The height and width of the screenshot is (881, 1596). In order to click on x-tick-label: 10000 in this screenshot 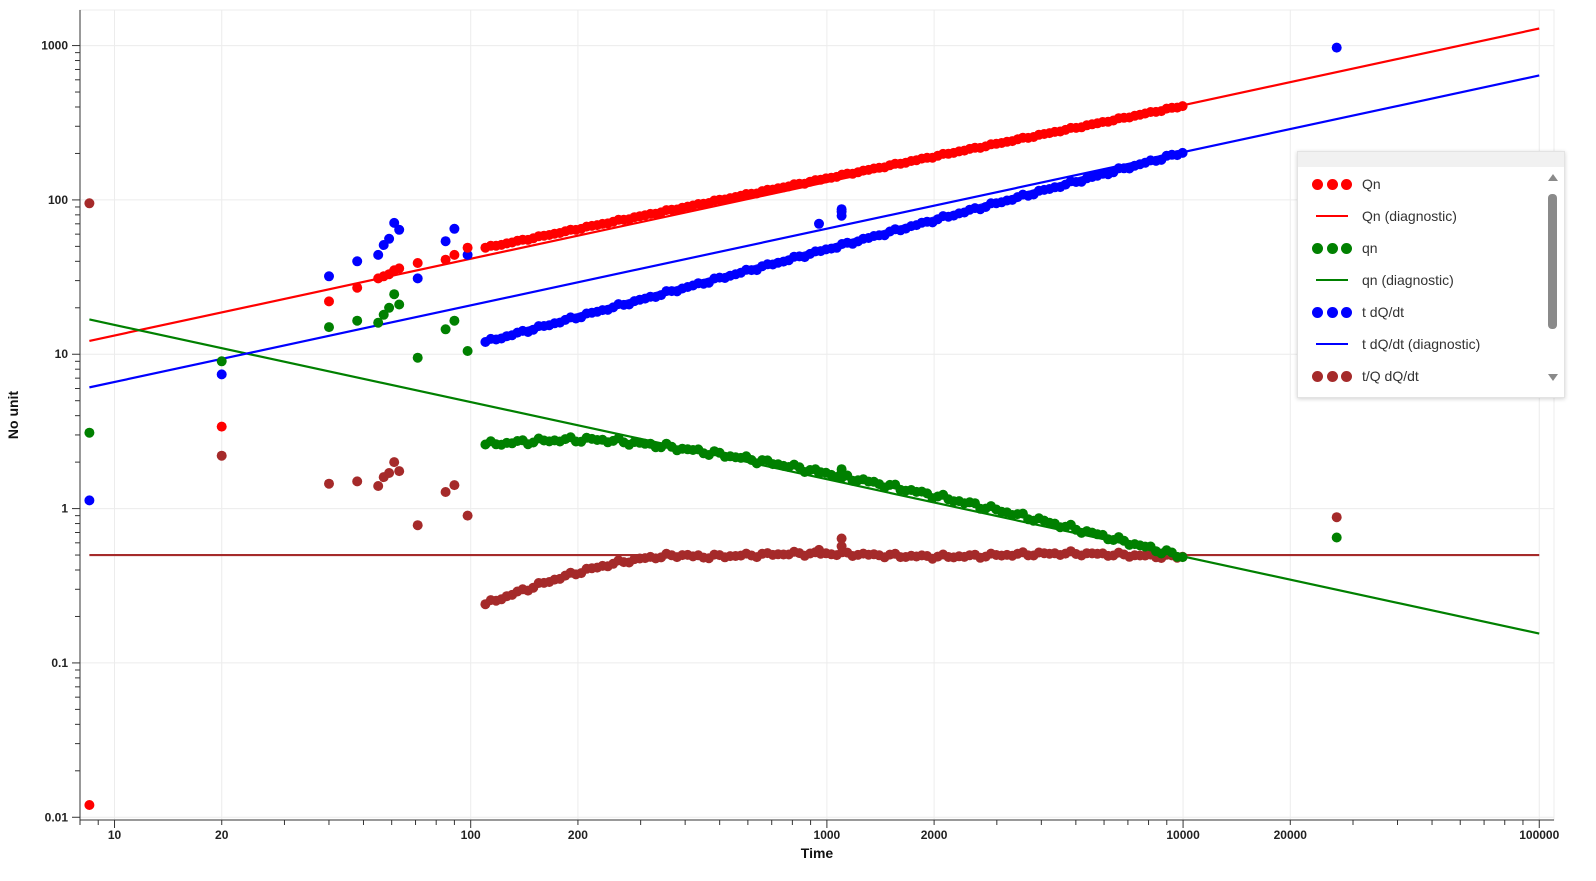, I will do `click(1183, 835)`.